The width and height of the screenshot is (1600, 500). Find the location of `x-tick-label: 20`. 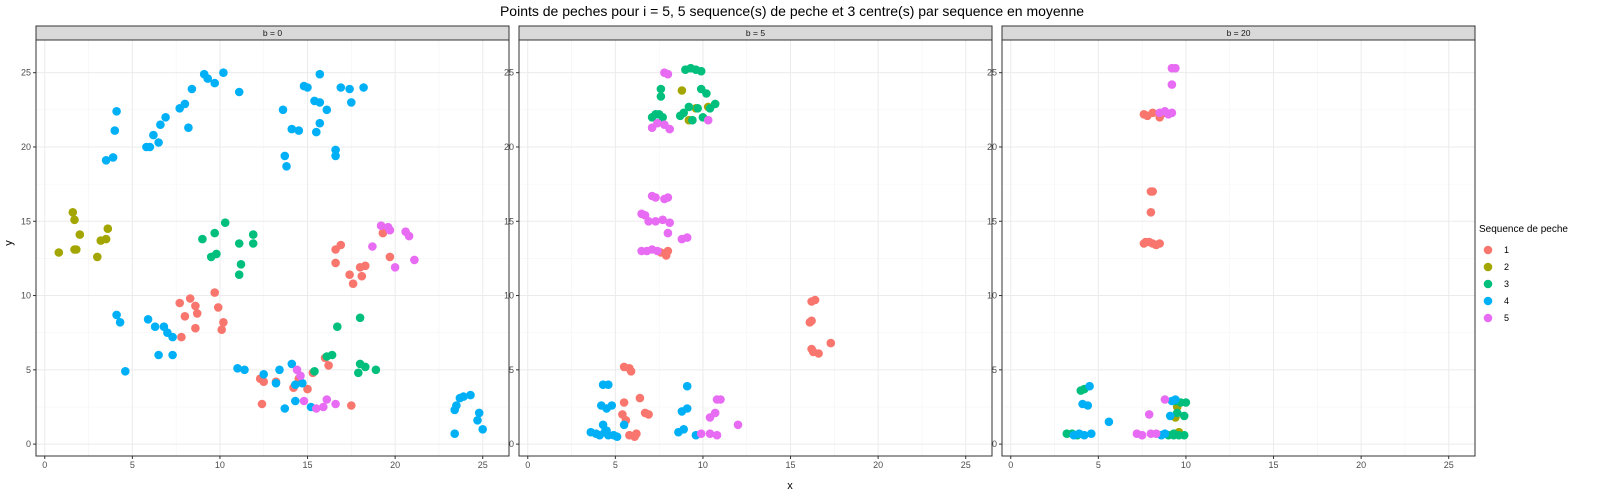

x-tick-label: 20 is located at coordinates (395, 465).